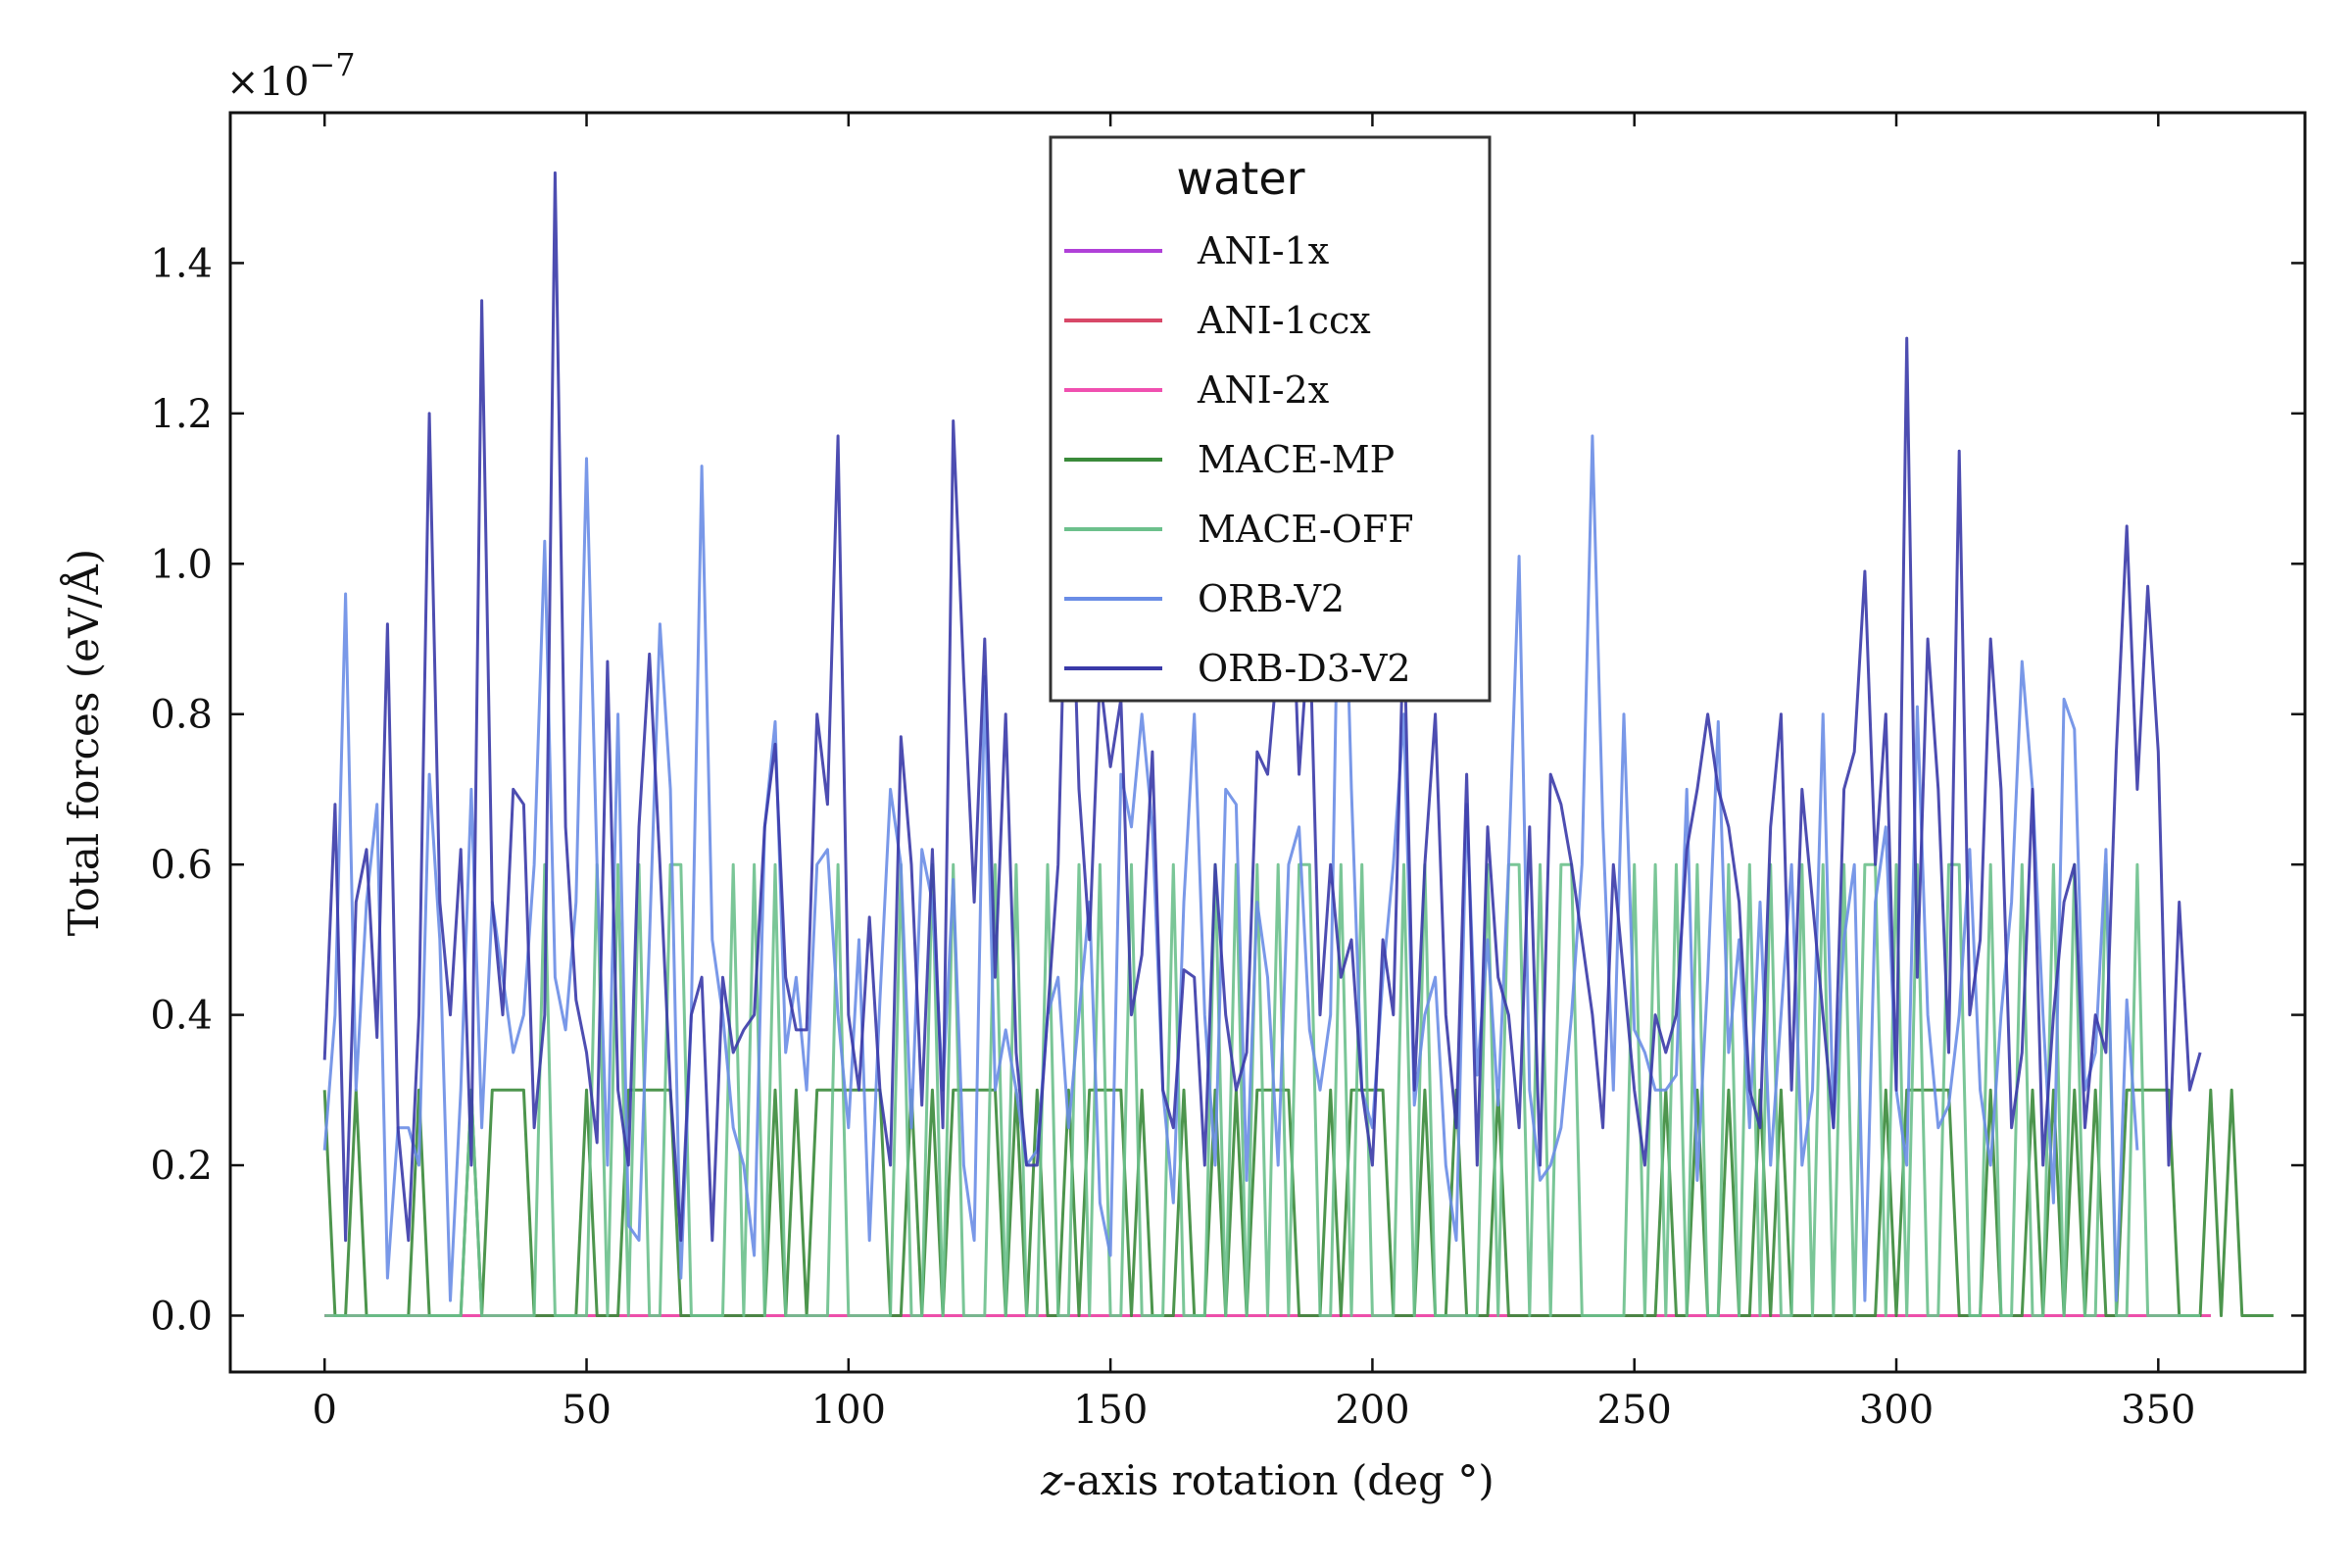 The image size is (2352, 1568). Describe the element at coordinates (587, 1410) in the screenshot. I see `x-tick-label: 50` at that location.